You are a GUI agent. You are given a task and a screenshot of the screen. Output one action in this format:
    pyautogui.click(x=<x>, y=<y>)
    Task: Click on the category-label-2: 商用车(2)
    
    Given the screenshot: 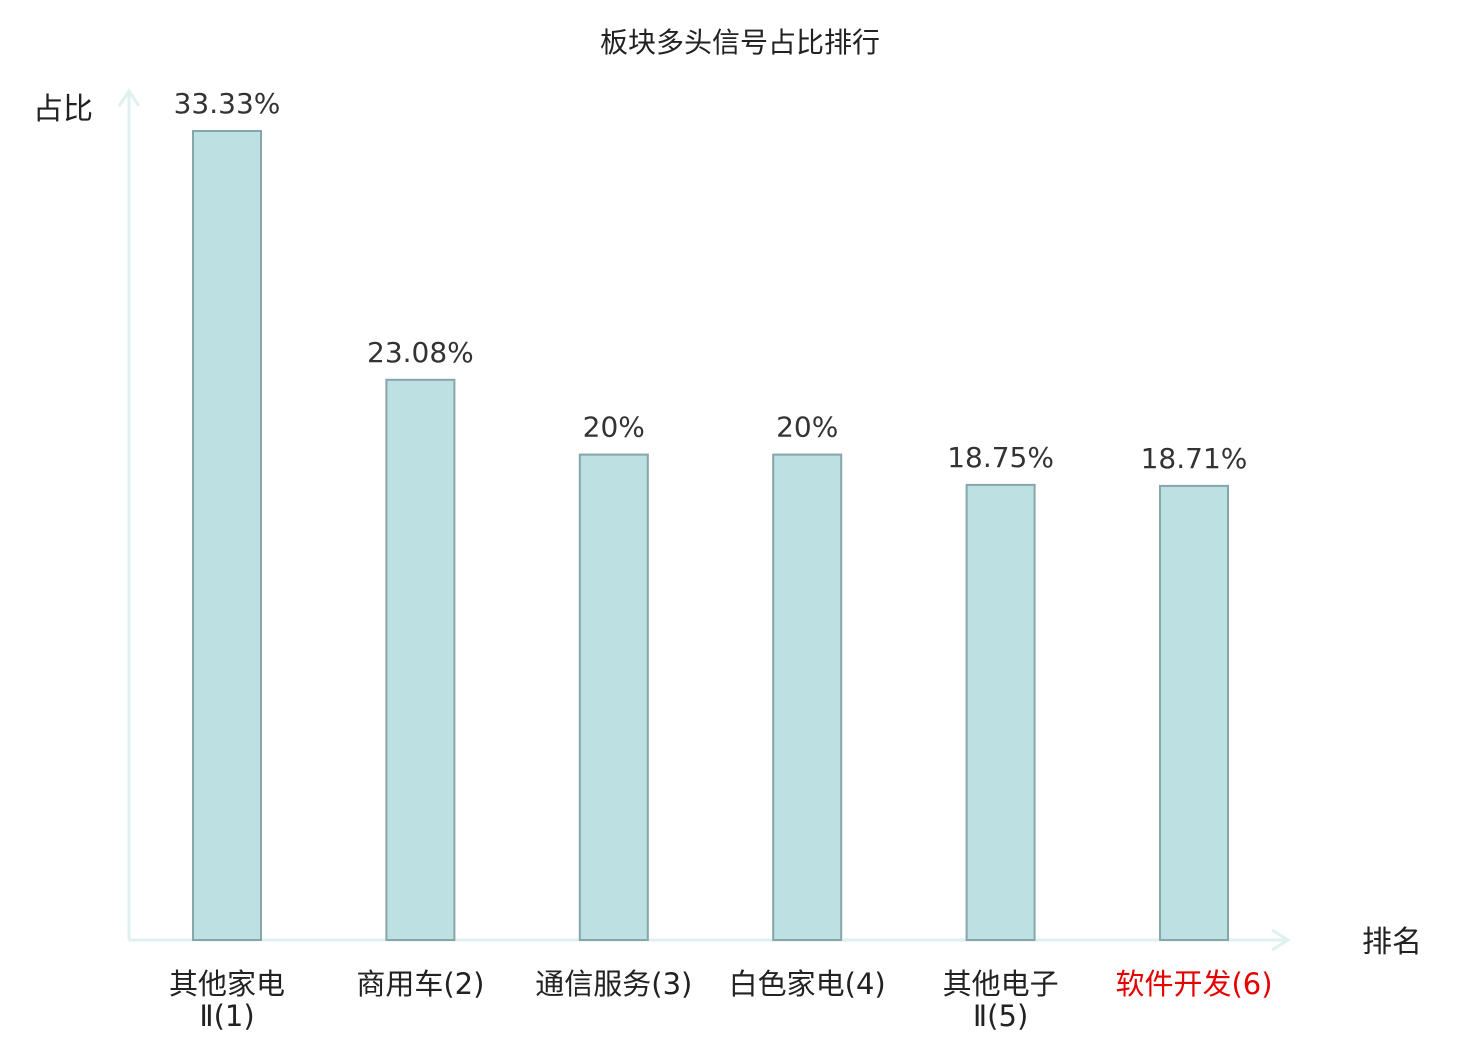 What is the action you would take?
    pyautogui.click(x=420, y=984)
    